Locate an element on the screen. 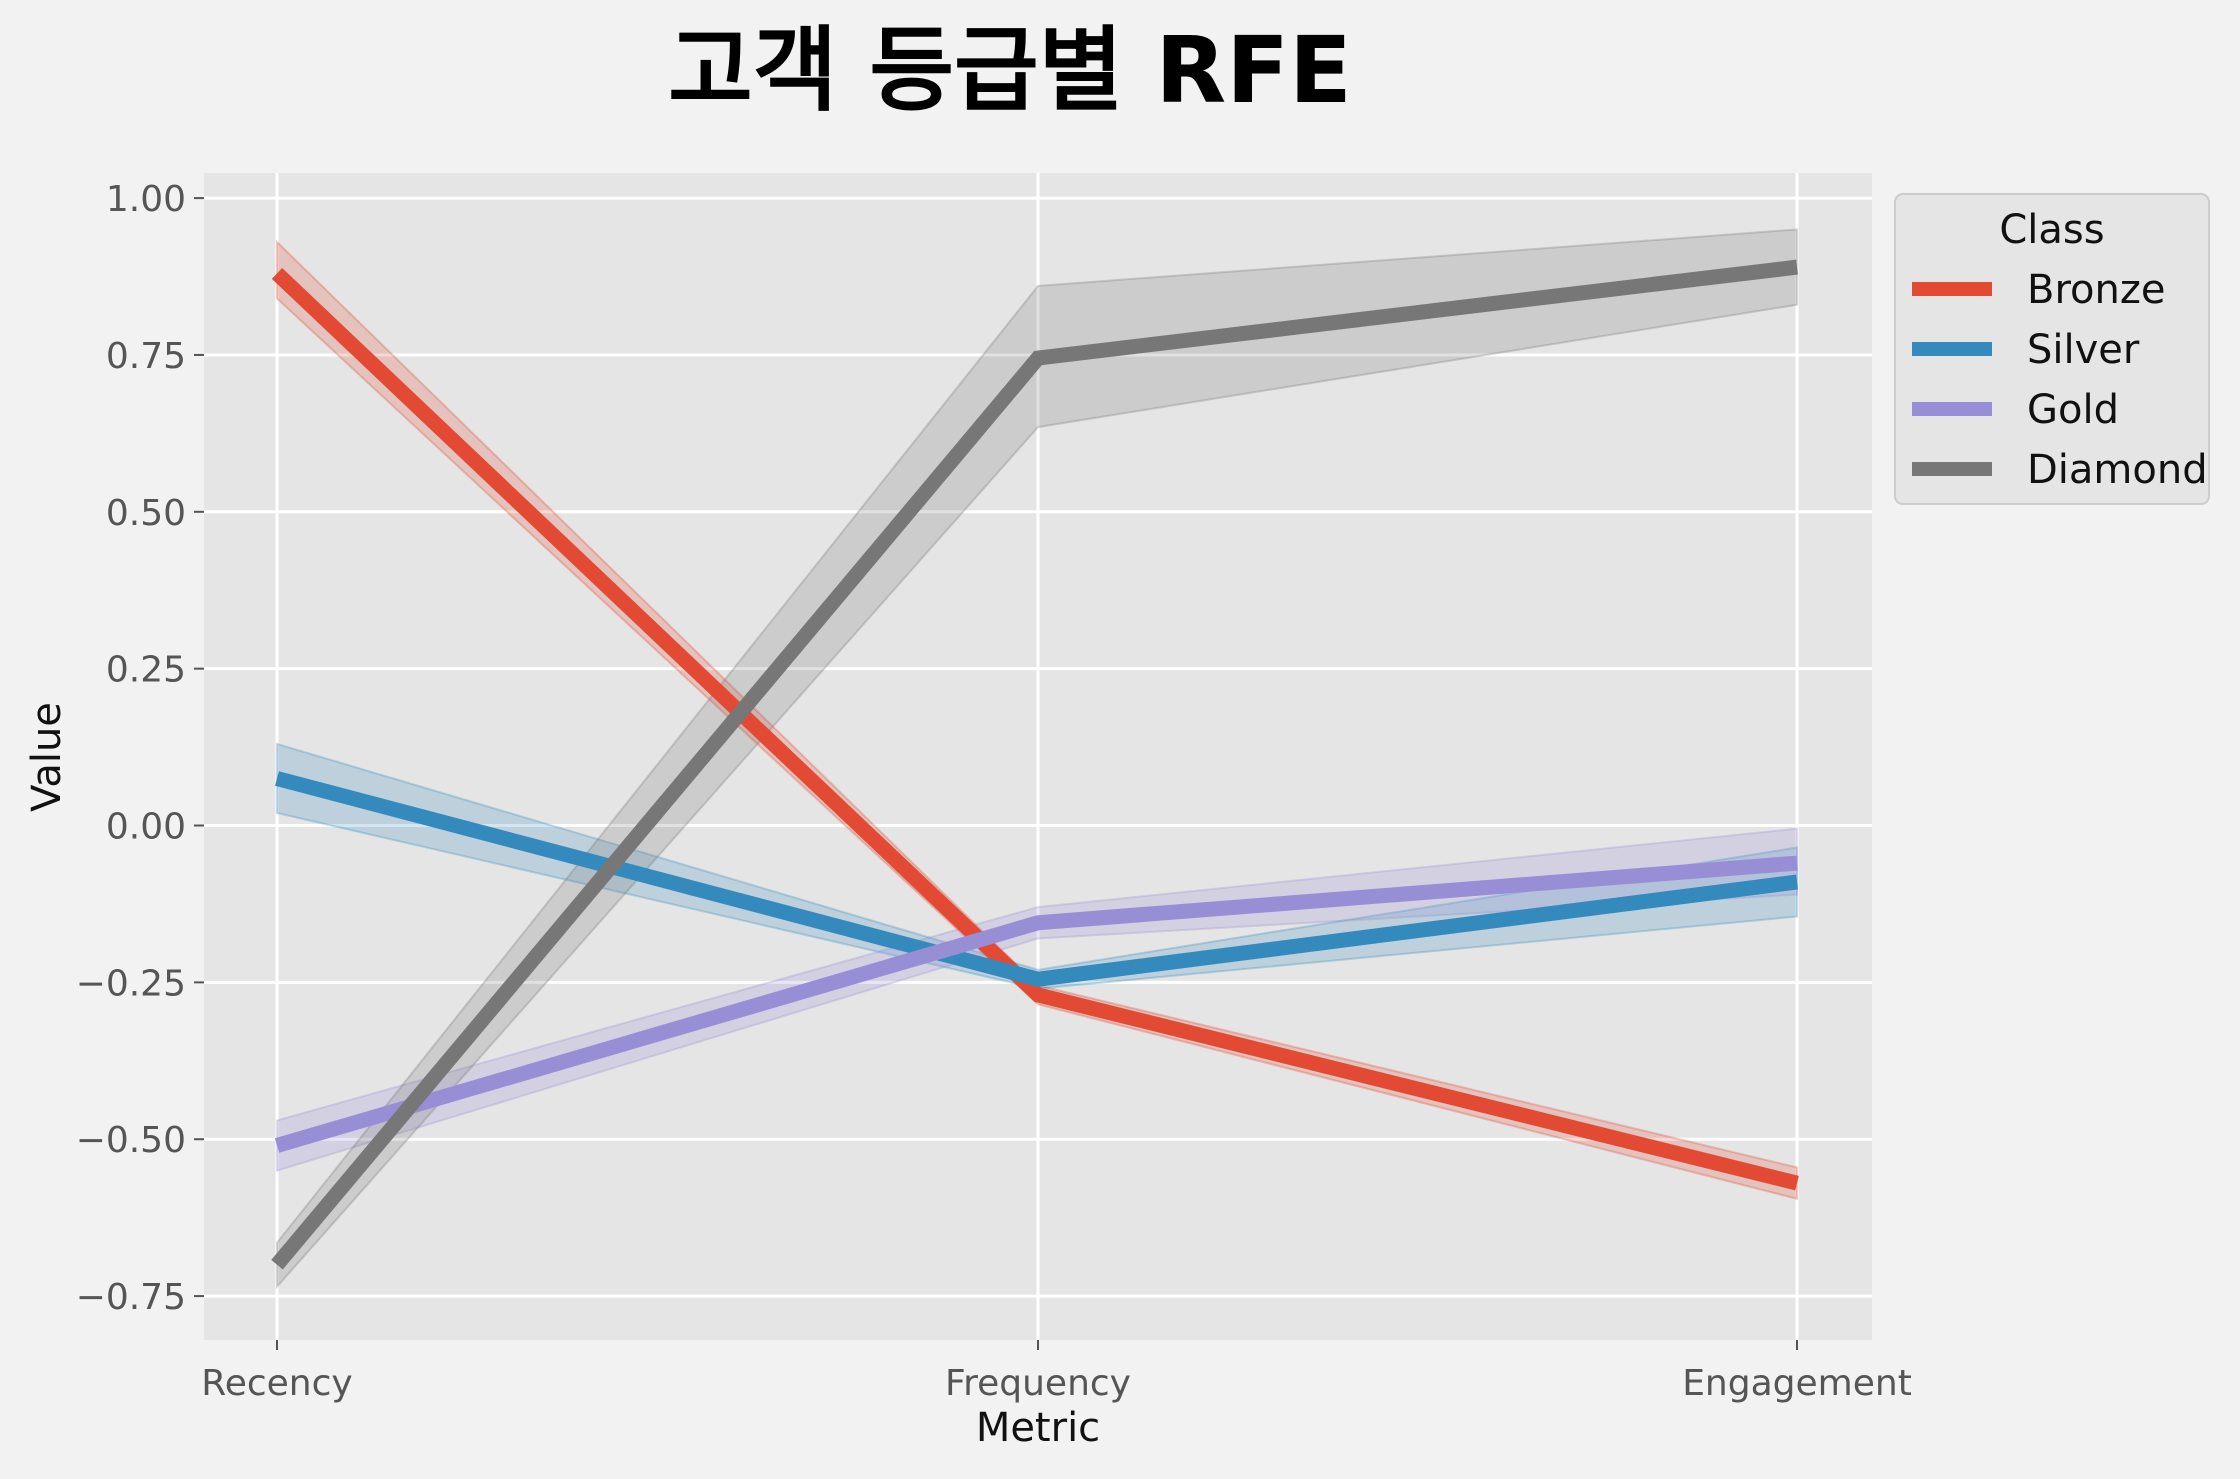 Image resolution: width=2240 pixels, height=1479 pixels. series-line-gold is located at coordinates (1036, 1004).